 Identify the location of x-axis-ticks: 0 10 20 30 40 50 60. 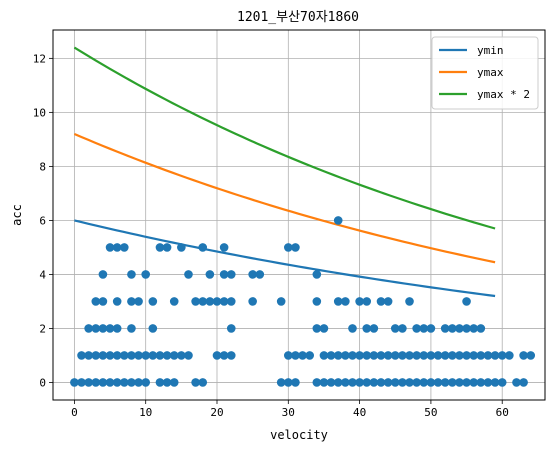
(290, 409).